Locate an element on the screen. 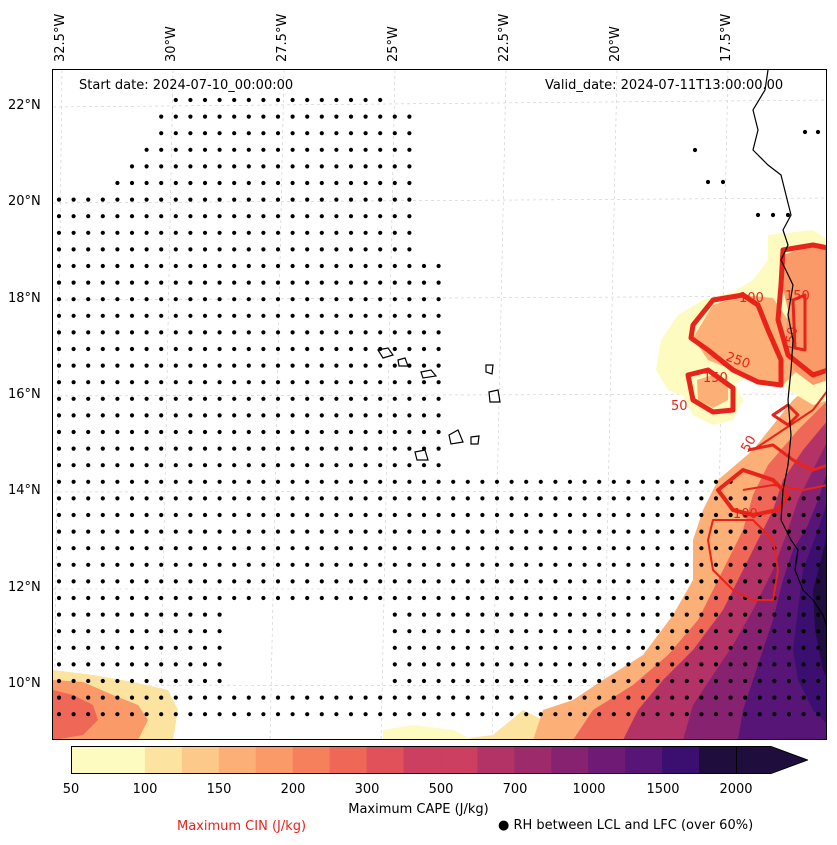 The height and width of the screenshot is (845, 837). lon-label: 17.5°W is located at coordinates (726, 37).